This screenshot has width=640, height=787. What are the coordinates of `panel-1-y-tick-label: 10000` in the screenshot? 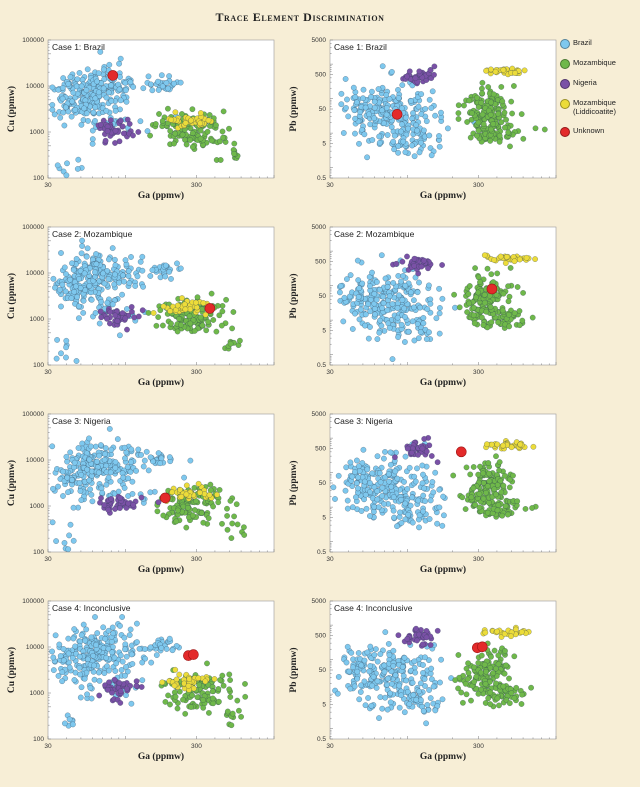 It's located at (35, 86).